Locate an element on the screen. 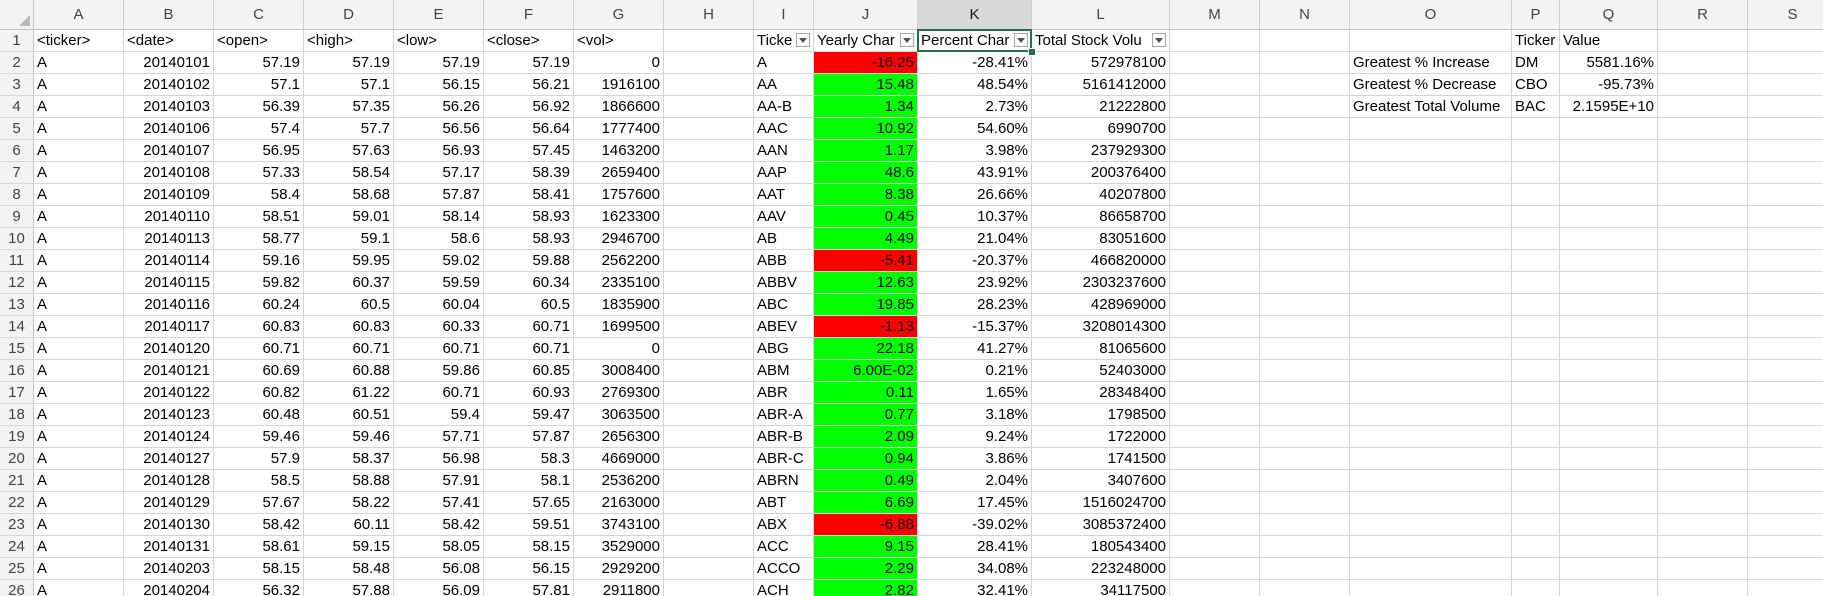  data-cell-high: 57.1 is located at coordinates (349, 85).